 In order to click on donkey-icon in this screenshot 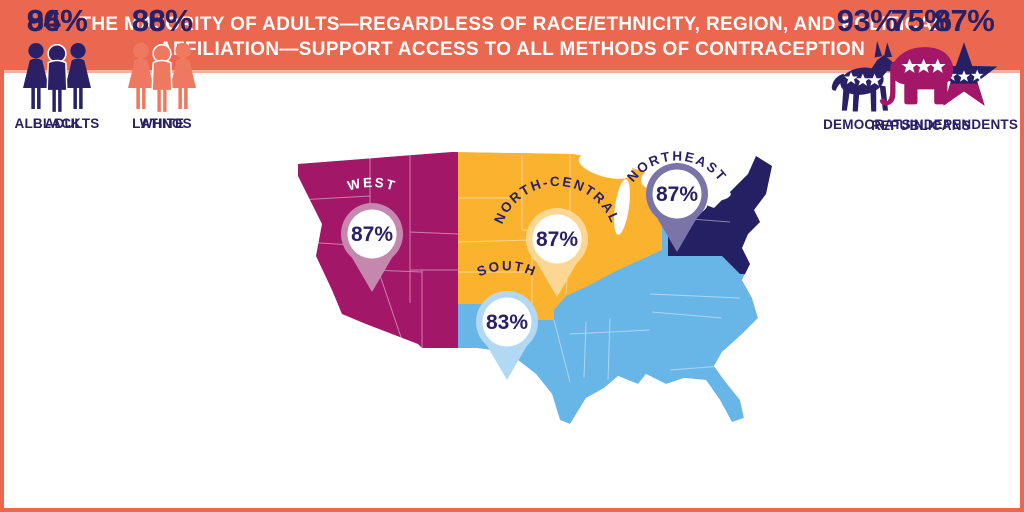, I will do `click(865, 76)`.